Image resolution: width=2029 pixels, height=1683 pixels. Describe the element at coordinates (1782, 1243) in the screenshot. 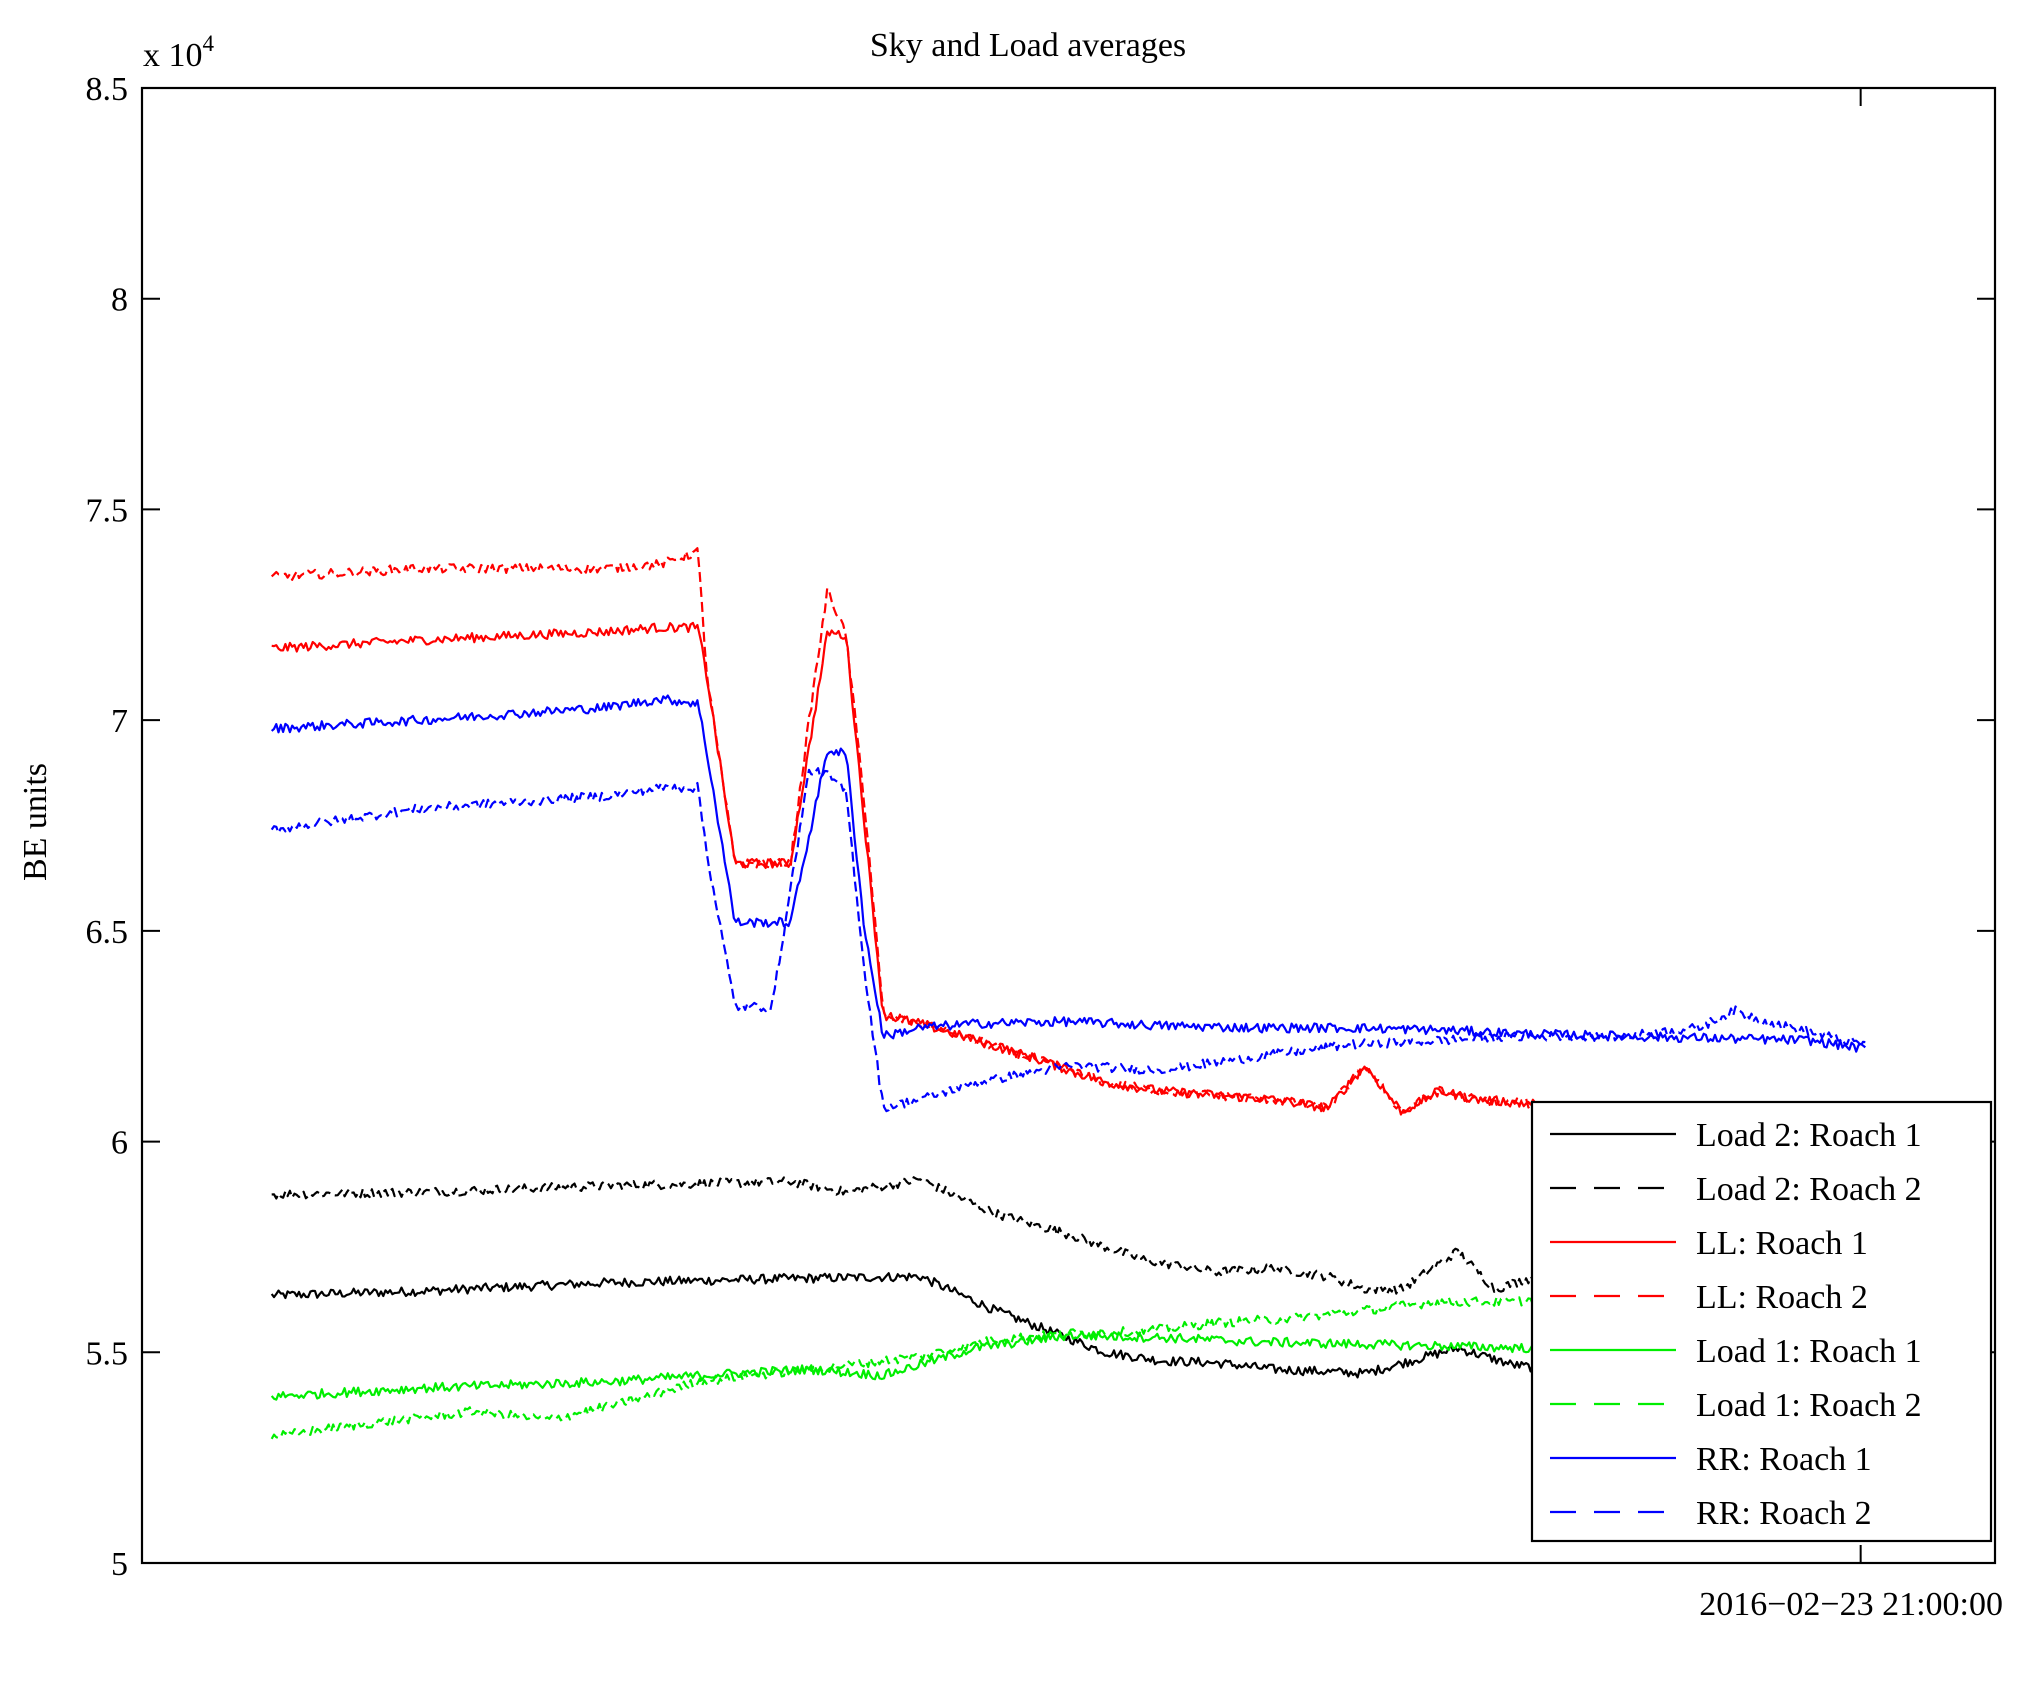

I see `legend-label: LL: Roach 1` at that location.